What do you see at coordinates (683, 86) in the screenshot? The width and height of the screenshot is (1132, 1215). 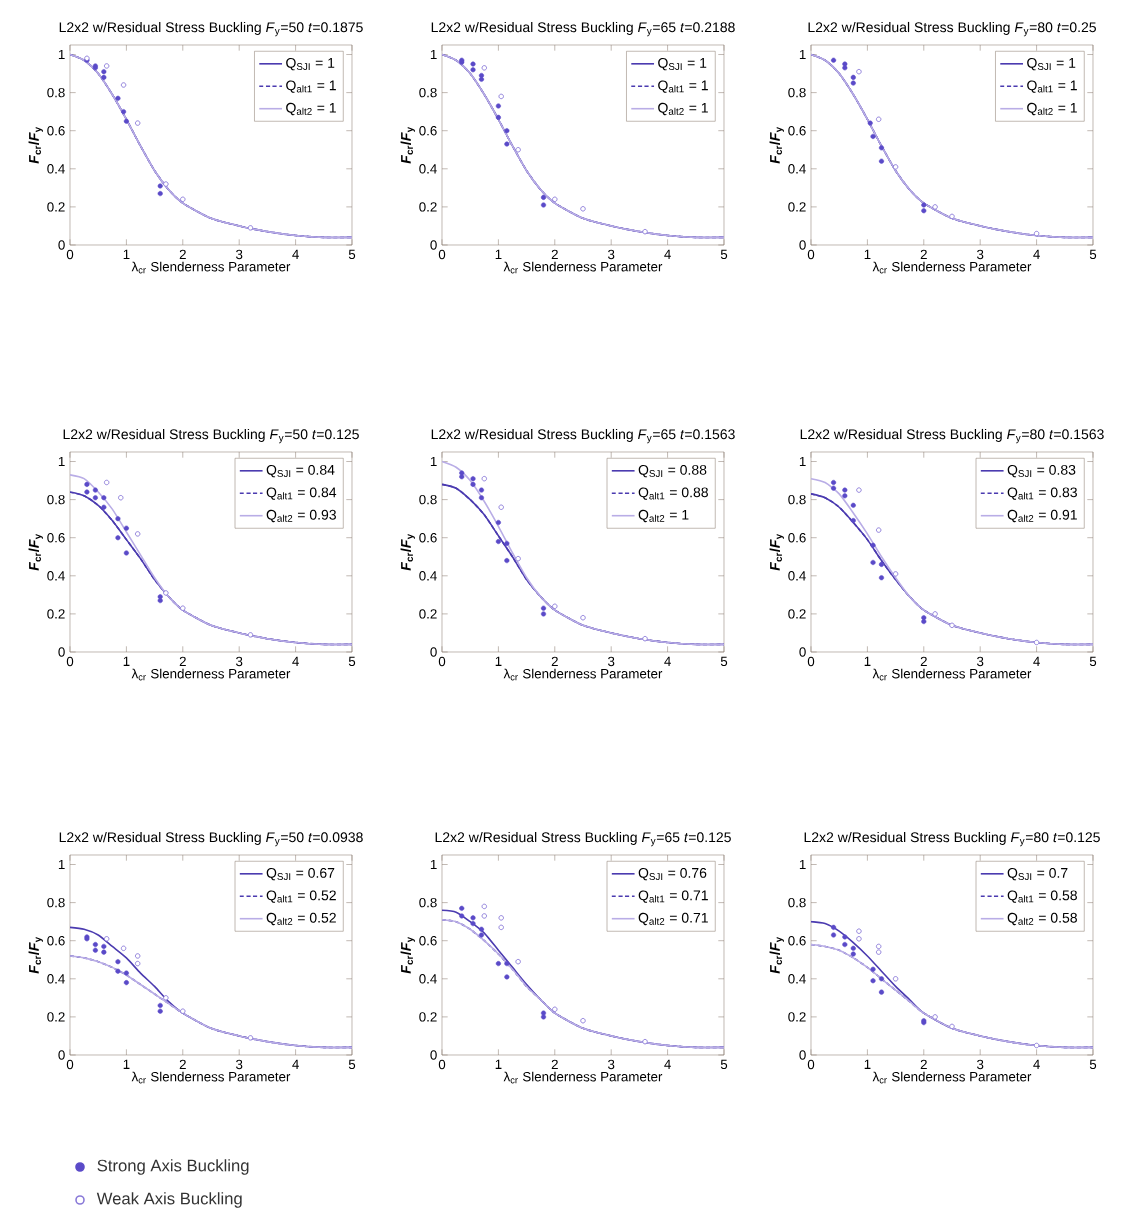 I see `legend-label: Q$_{alt1}$ = 1` at bounding box center [683, 86].